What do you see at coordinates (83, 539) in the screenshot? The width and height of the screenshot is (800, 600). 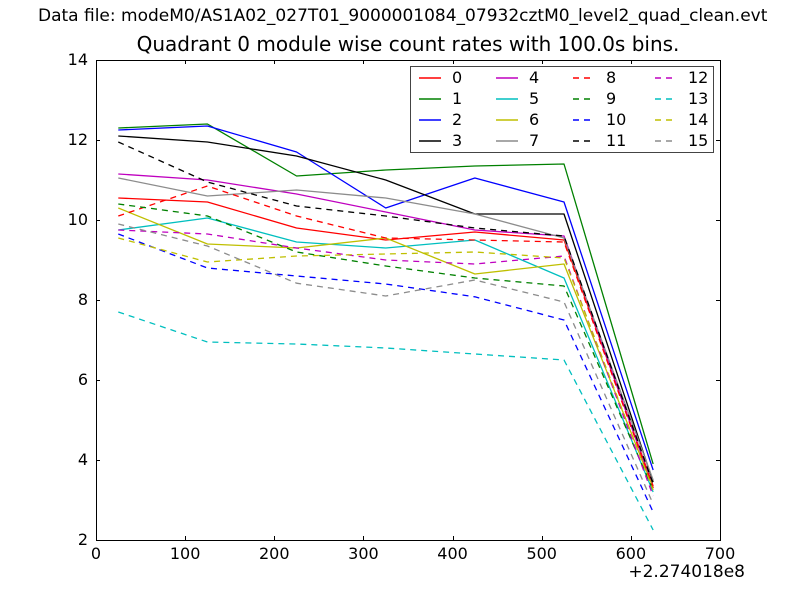 I see `y-tick-label-2: 2` at bounding box center [83, 539].